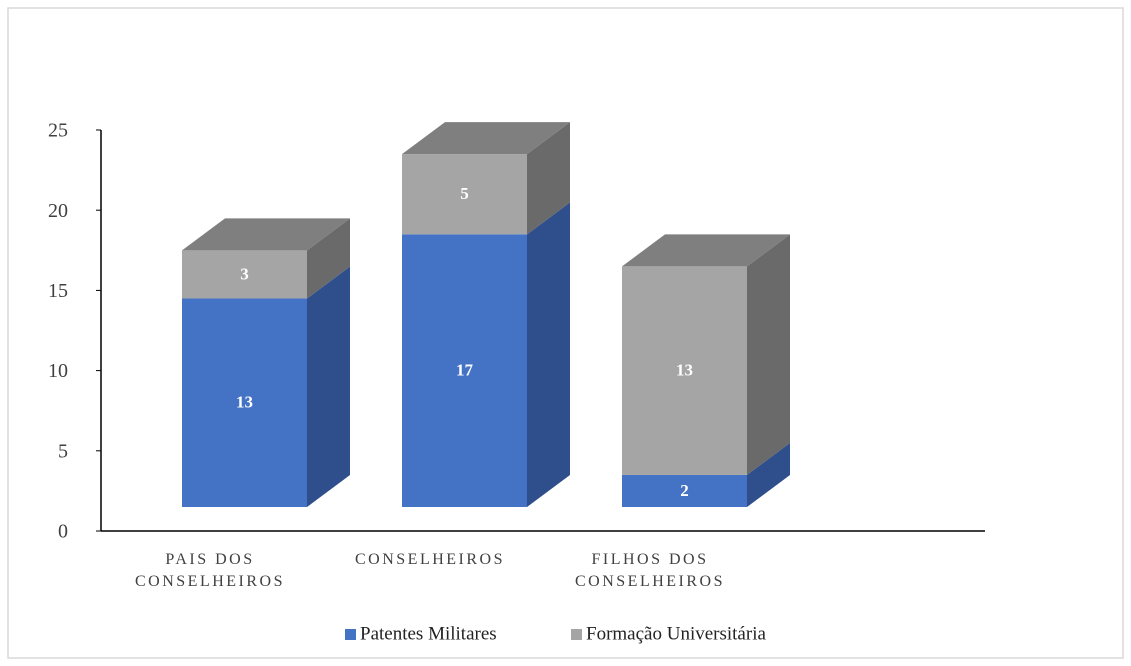 This screenshot has height=666, width=1131. Describe the element at coordinates (428, 633) in the screenshot. I see `legend-label: Patentes Militares` at that location.